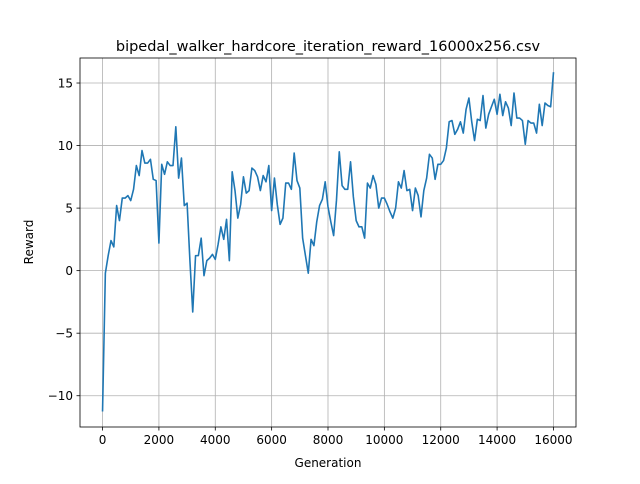 Image resolution: width=640 pixels, height=484 pixels. Describe the element at coordinates (215, 440) in the screenshot. I see `x-tick-label: 4000` at that location.